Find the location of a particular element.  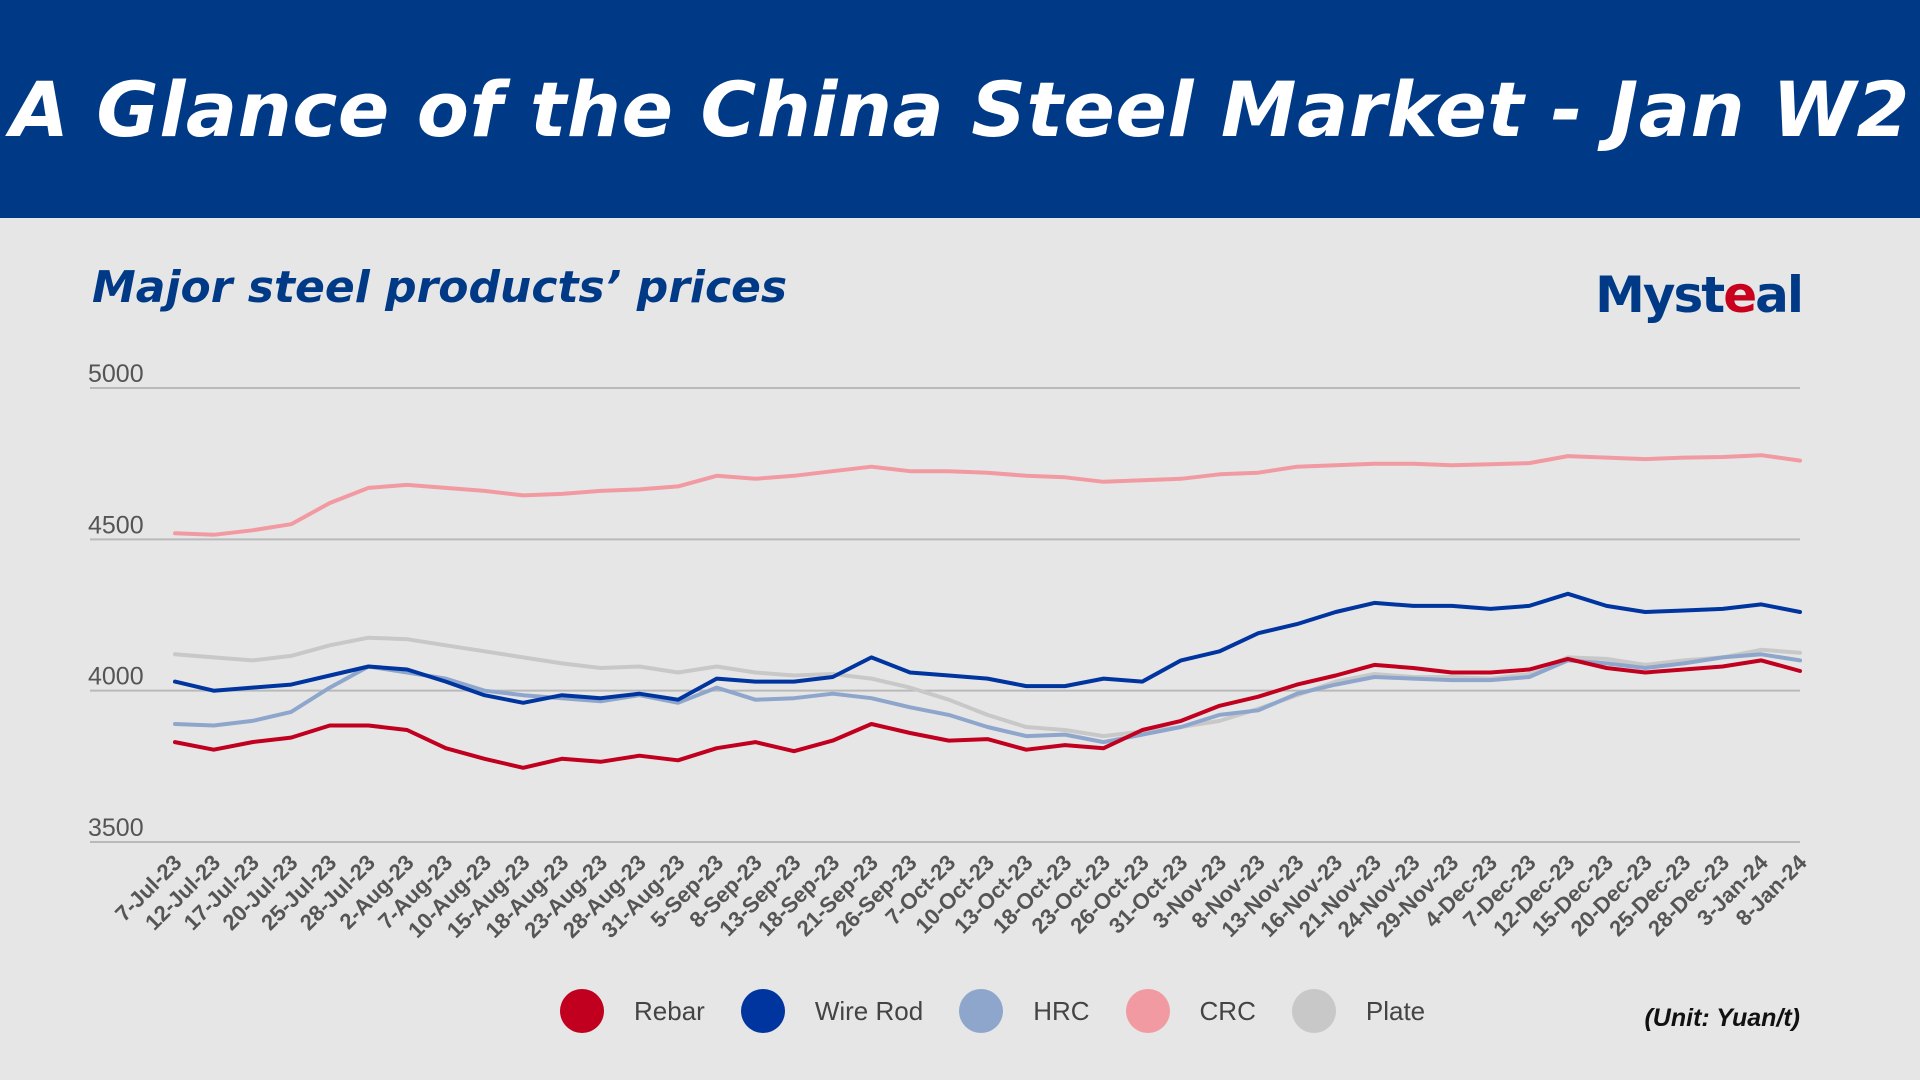

legend-item-hrc: HRC is located at coordinates (1024, 1011).